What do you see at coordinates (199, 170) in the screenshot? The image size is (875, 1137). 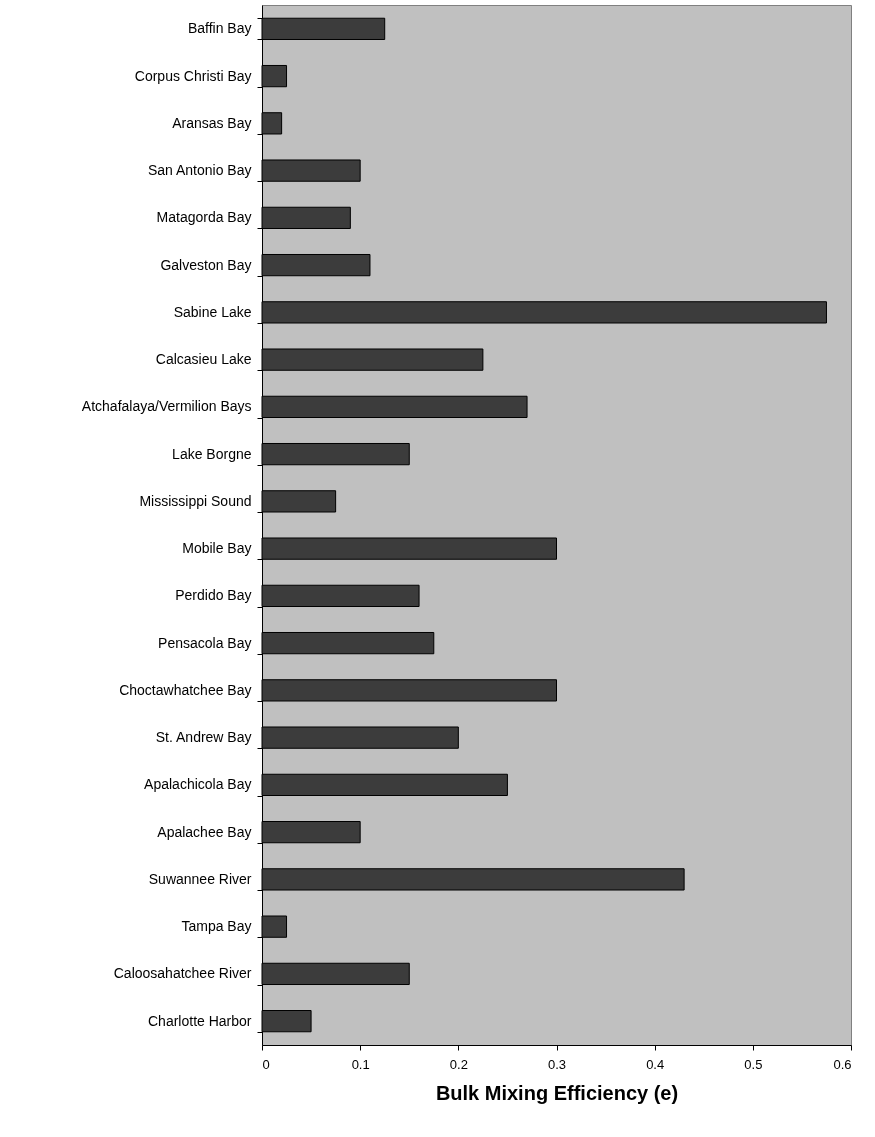 I see `y-tick-label: San Antonio Bay` at bounding box center [199, 170].